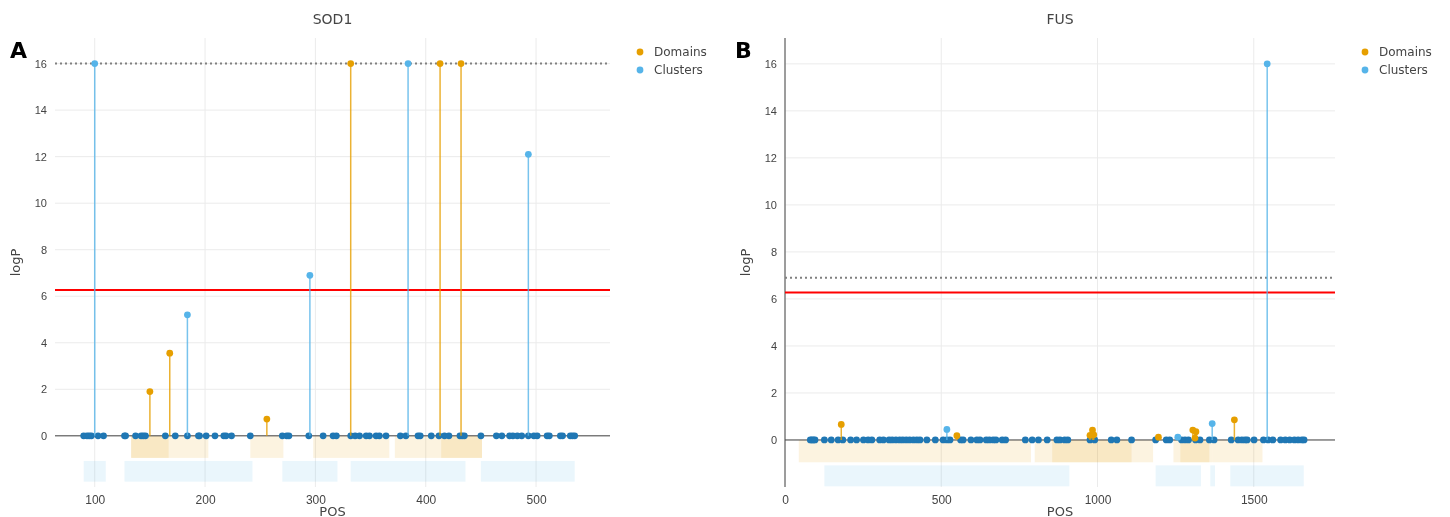  Describe the element at coordinates (786, 499) in the screenshot. I see `x-tick-label: 0` at that location.